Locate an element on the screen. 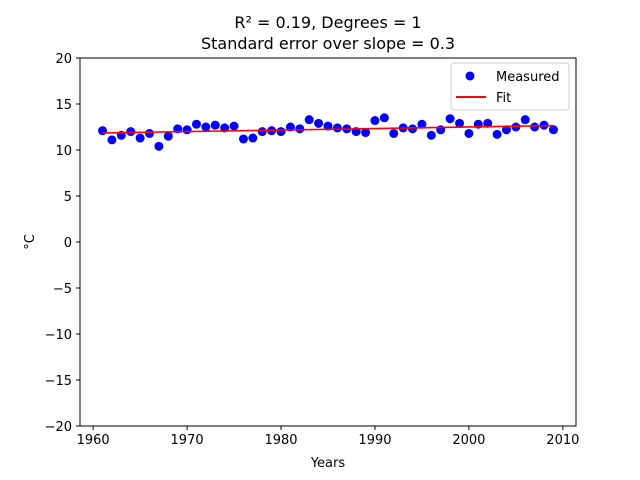 This screenshot has width=640, height=480. legend-box is located at coordinates (510, 86).